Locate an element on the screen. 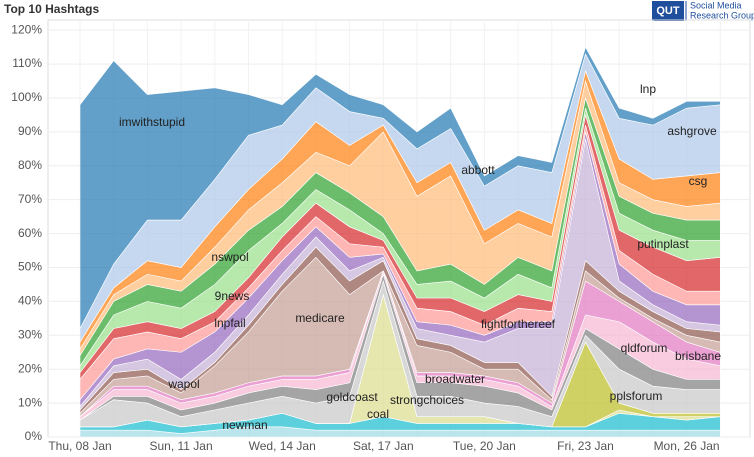 Image resolution: width=754 pixels, height=457 pixels. y-tick-label: 80% is located at coordinates (30, 165).